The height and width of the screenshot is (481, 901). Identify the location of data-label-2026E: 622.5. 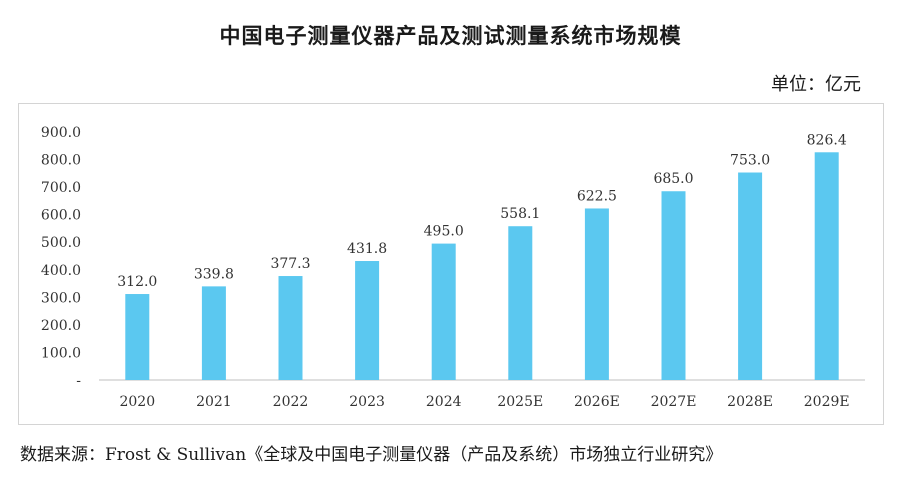
(597, 196).